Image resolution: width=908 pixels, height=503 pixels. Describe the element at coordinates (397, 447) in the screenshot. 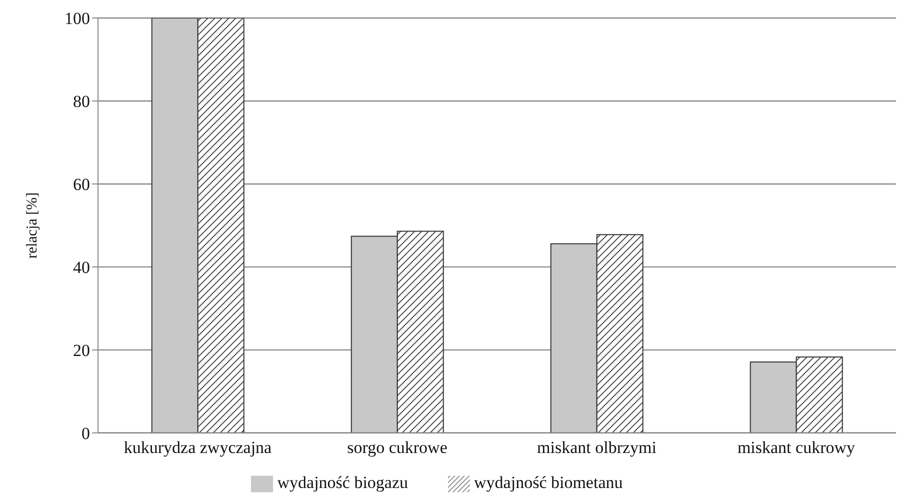

I see `x-tick-label: sorgo cukrowe` at that location.